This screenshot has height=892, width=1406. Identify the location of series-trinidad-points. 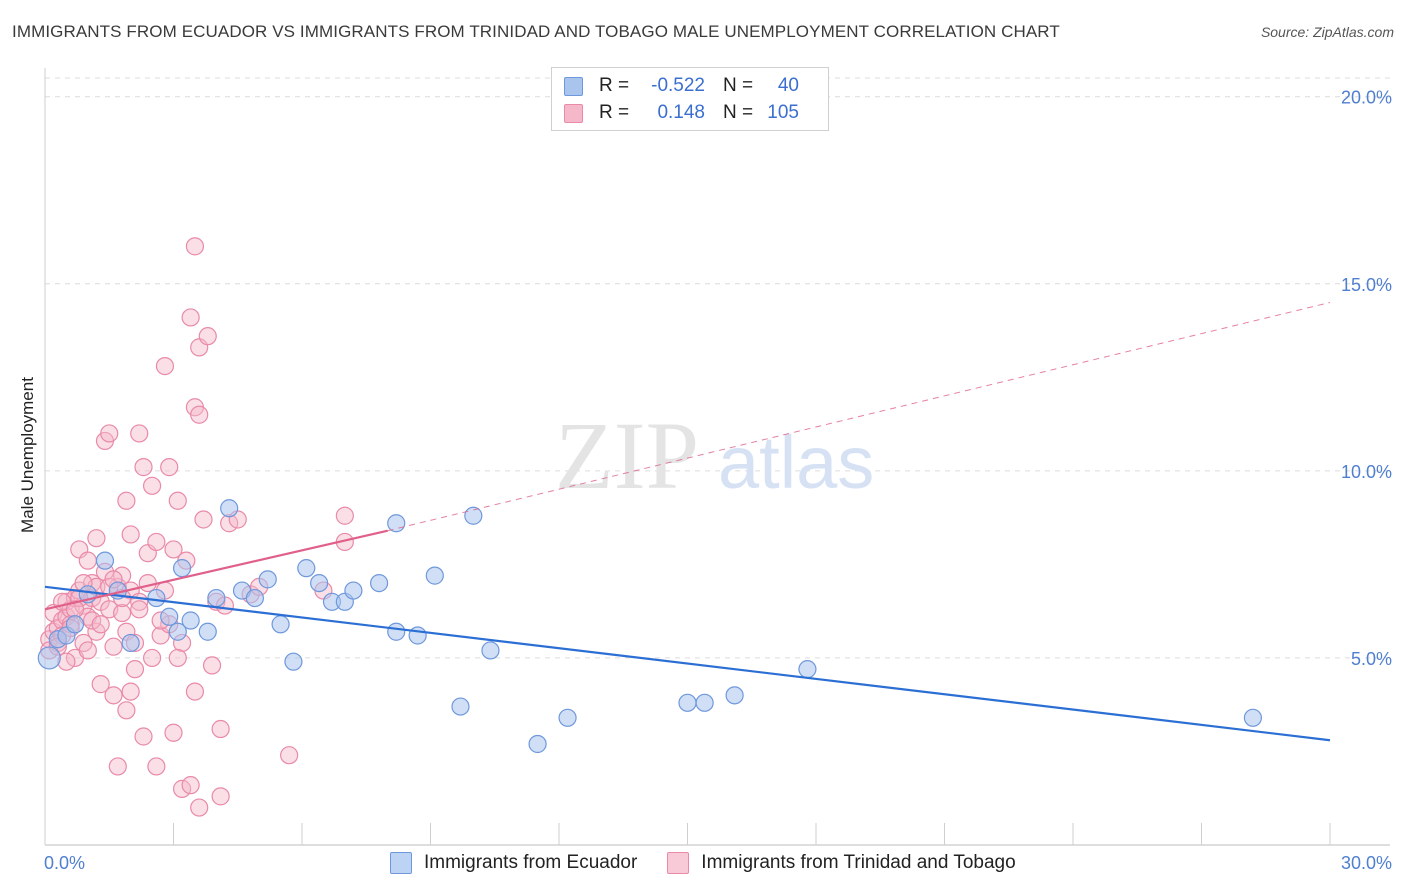
(197, 527).